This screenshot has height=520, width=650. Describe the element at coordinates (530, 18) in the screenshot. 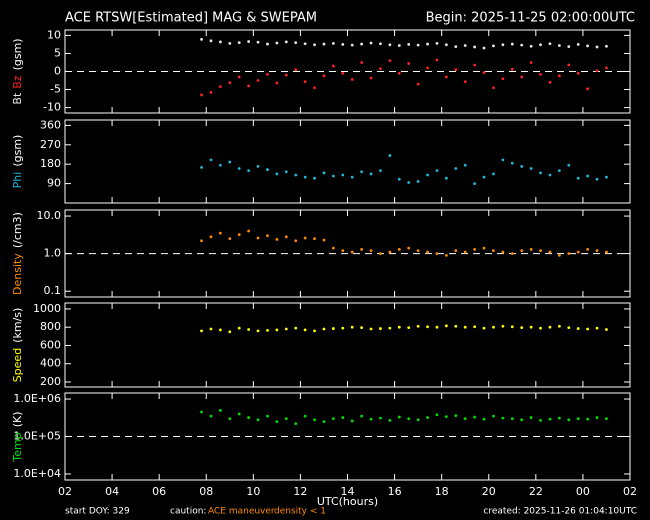

I see `begin-time: Begin: 2025-11-25 02:00:00UTC` at that location.